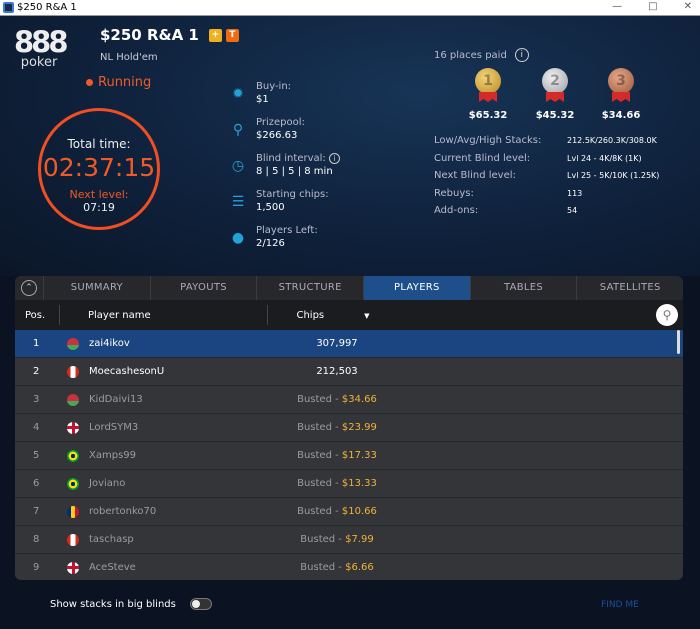 This screenshot has width=700, height=629. I want to click on player-name: zai4ikov, so click(109, 343).